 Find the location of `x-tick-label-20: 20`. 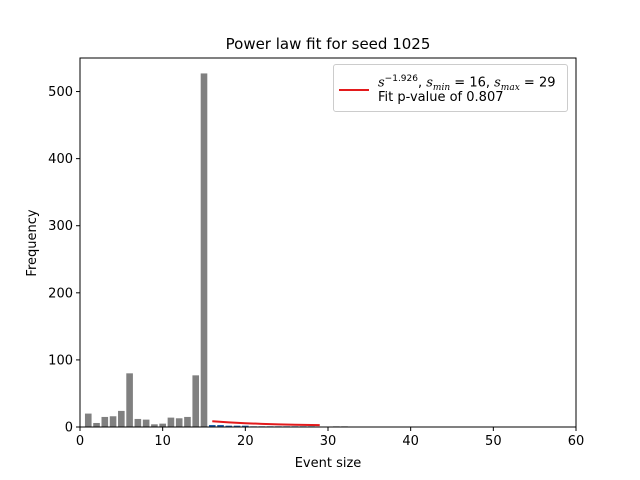

x-tick-label-20: 20 is located at coordinates (245, 441).